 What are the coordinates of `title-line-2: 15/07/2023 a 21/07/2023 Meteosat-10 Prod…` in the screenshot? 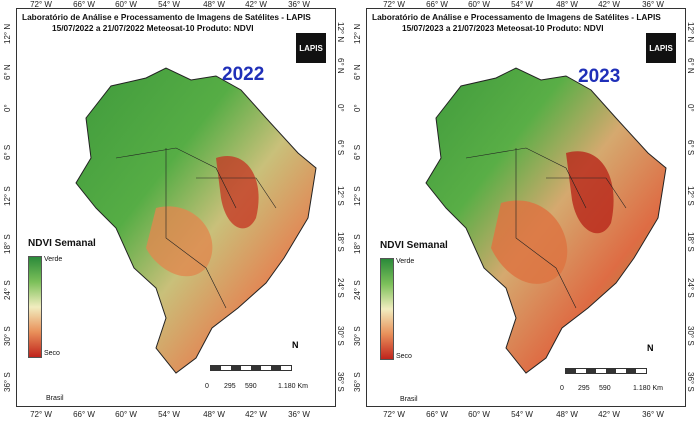 It's located at (503, 28).